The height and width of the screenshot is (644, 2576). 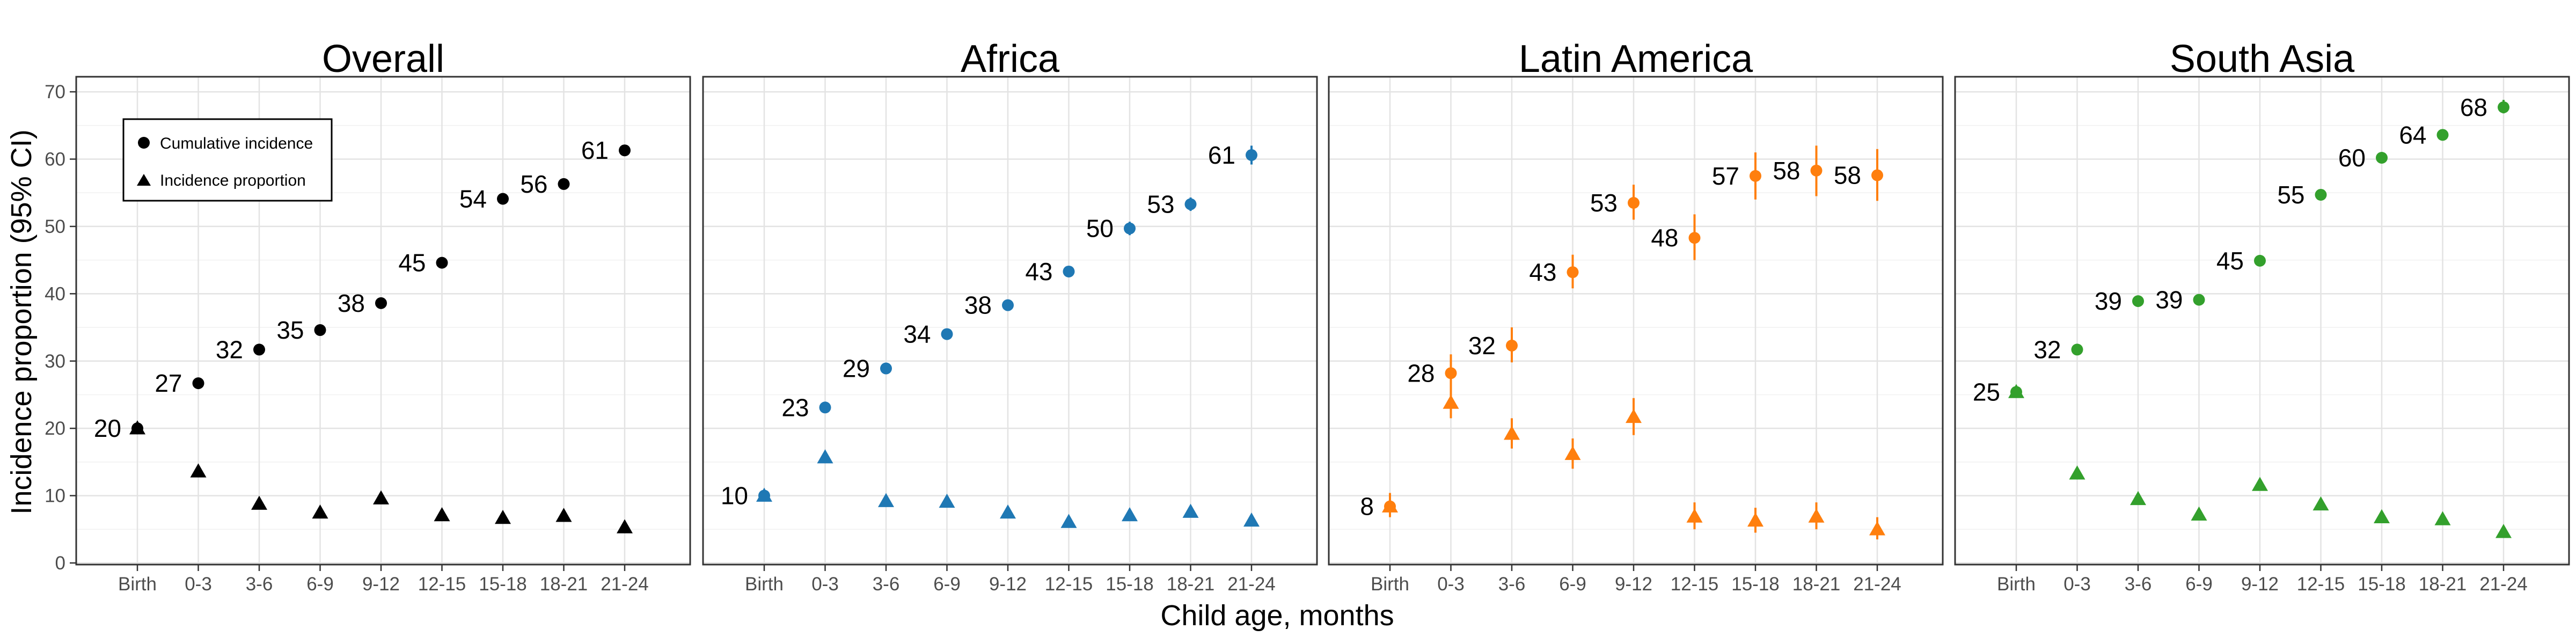 I want to click on latin-america-xtick-label-18-21: 18-21, so click(x=1816, y=584).